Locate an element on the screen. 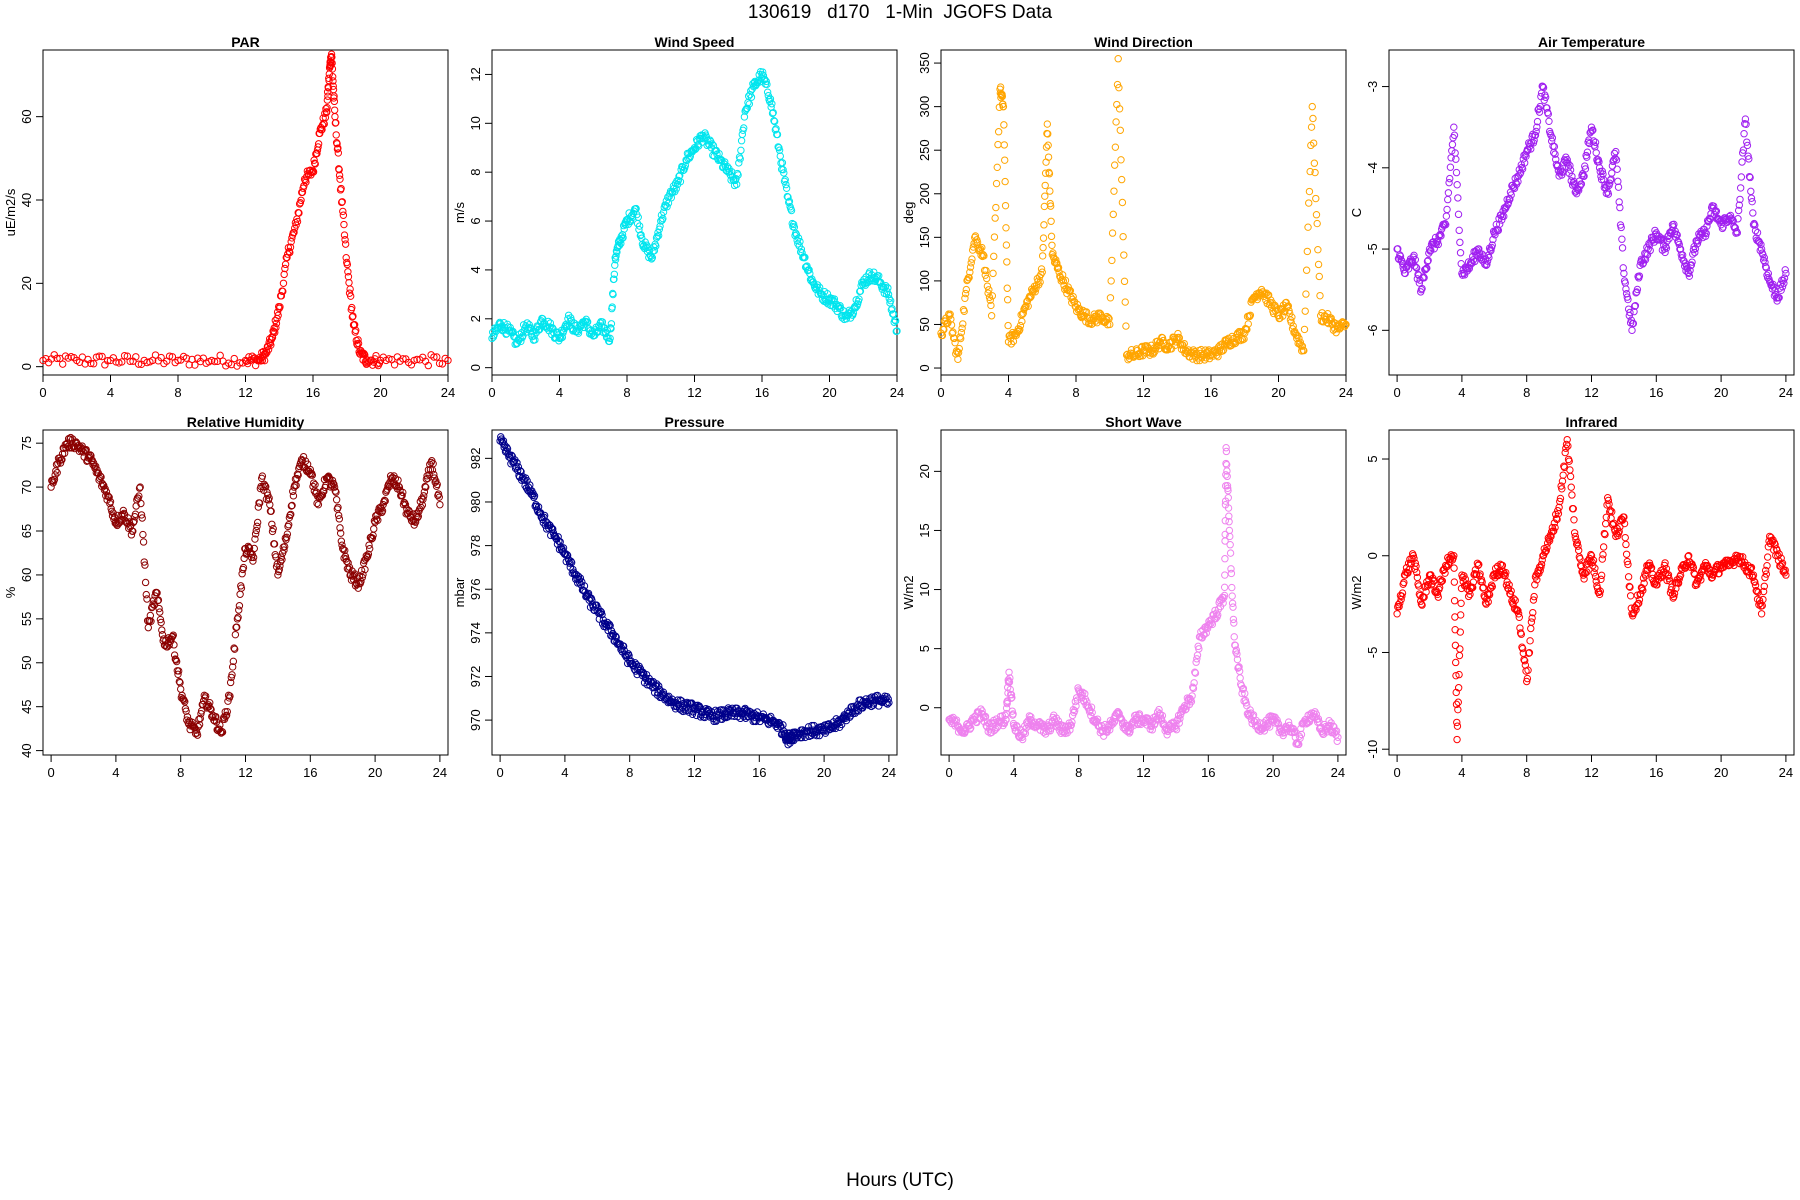 The height and width of the screenshot is (1200, 1800). data-point is located at coordinates (331, 54).